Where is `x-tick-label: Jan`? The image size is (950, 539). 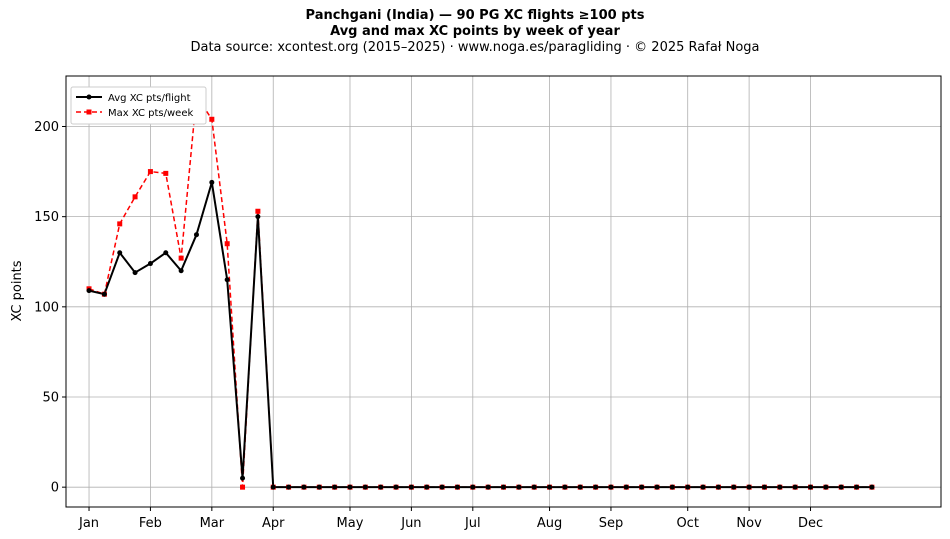
x-tick-label: Jan is located at coordinates (88, 523).